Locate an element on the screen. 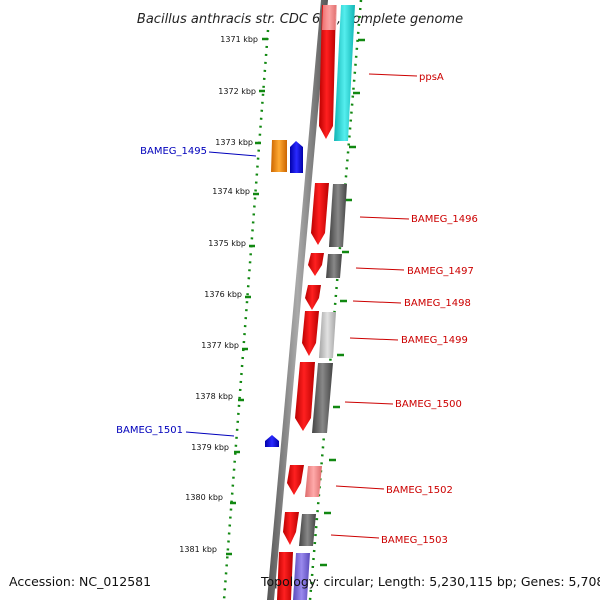  tick-1379: 1379 kbp is located at coordinates (263, 452).